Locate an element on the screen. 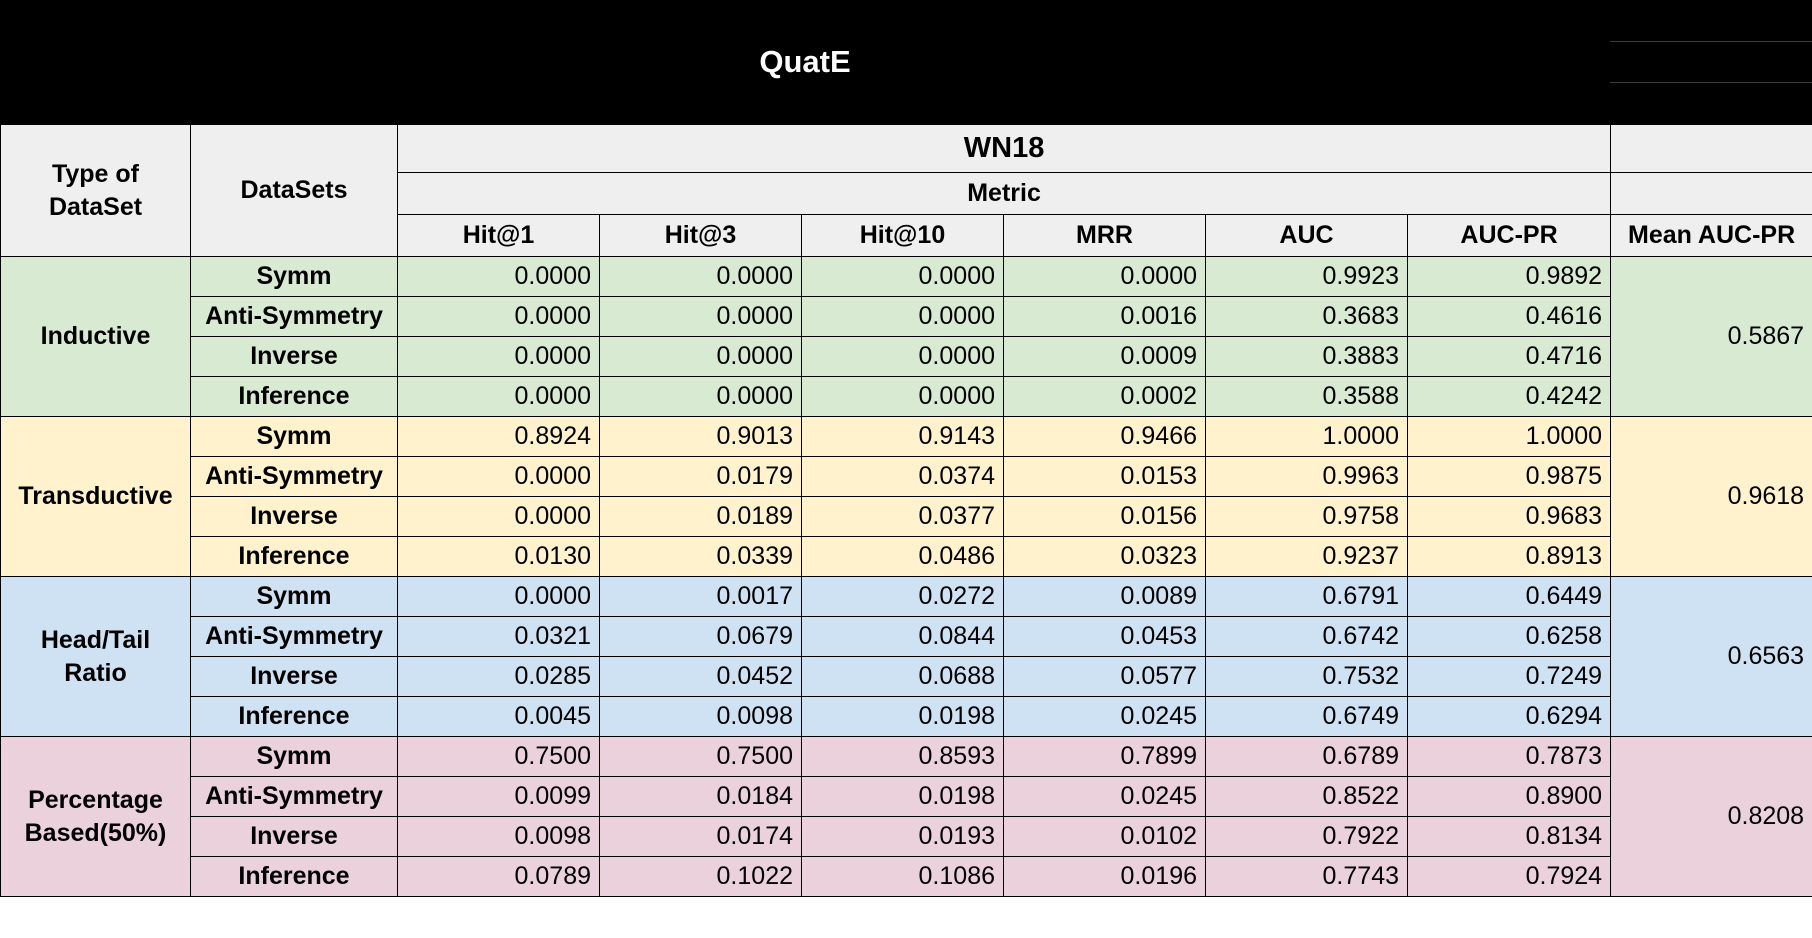 This screenshot has height=938, width=1812. metric-value-cell: 0.1022 is located at coordinates (700, 876).